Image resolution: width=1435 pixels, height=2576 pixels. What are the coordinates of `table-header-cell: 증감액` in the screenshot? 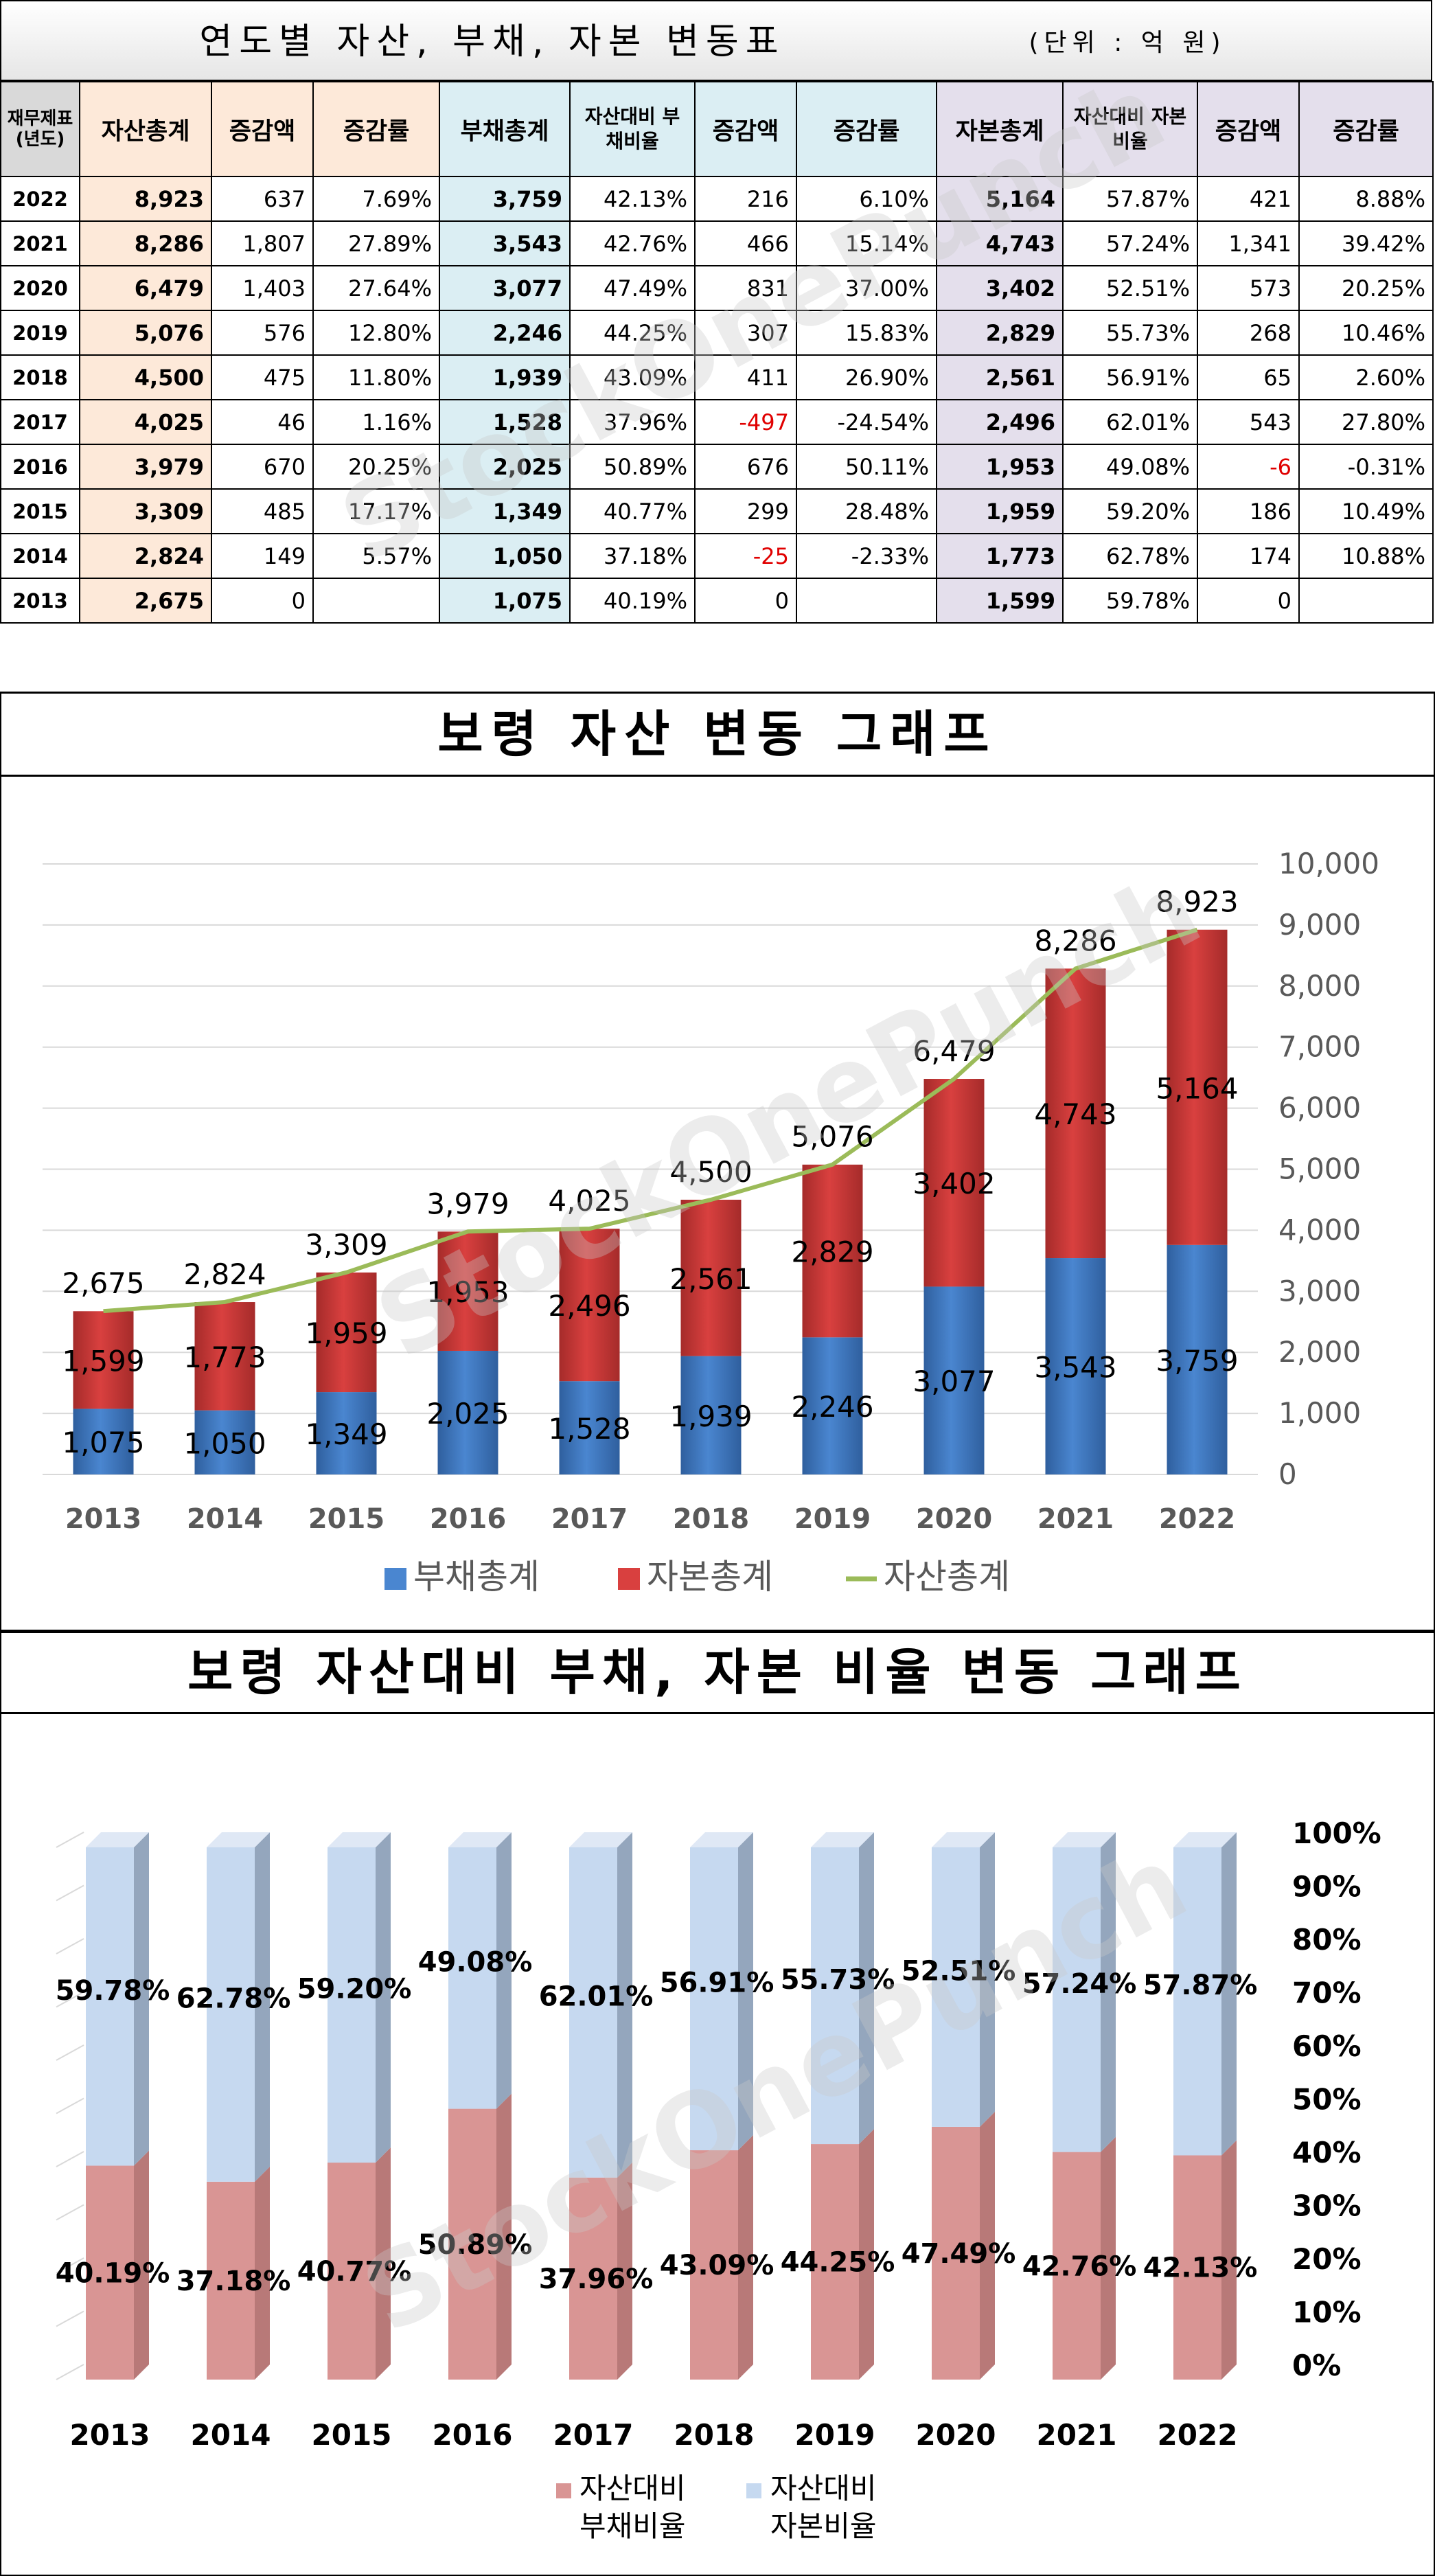 It's located at (745, 129).